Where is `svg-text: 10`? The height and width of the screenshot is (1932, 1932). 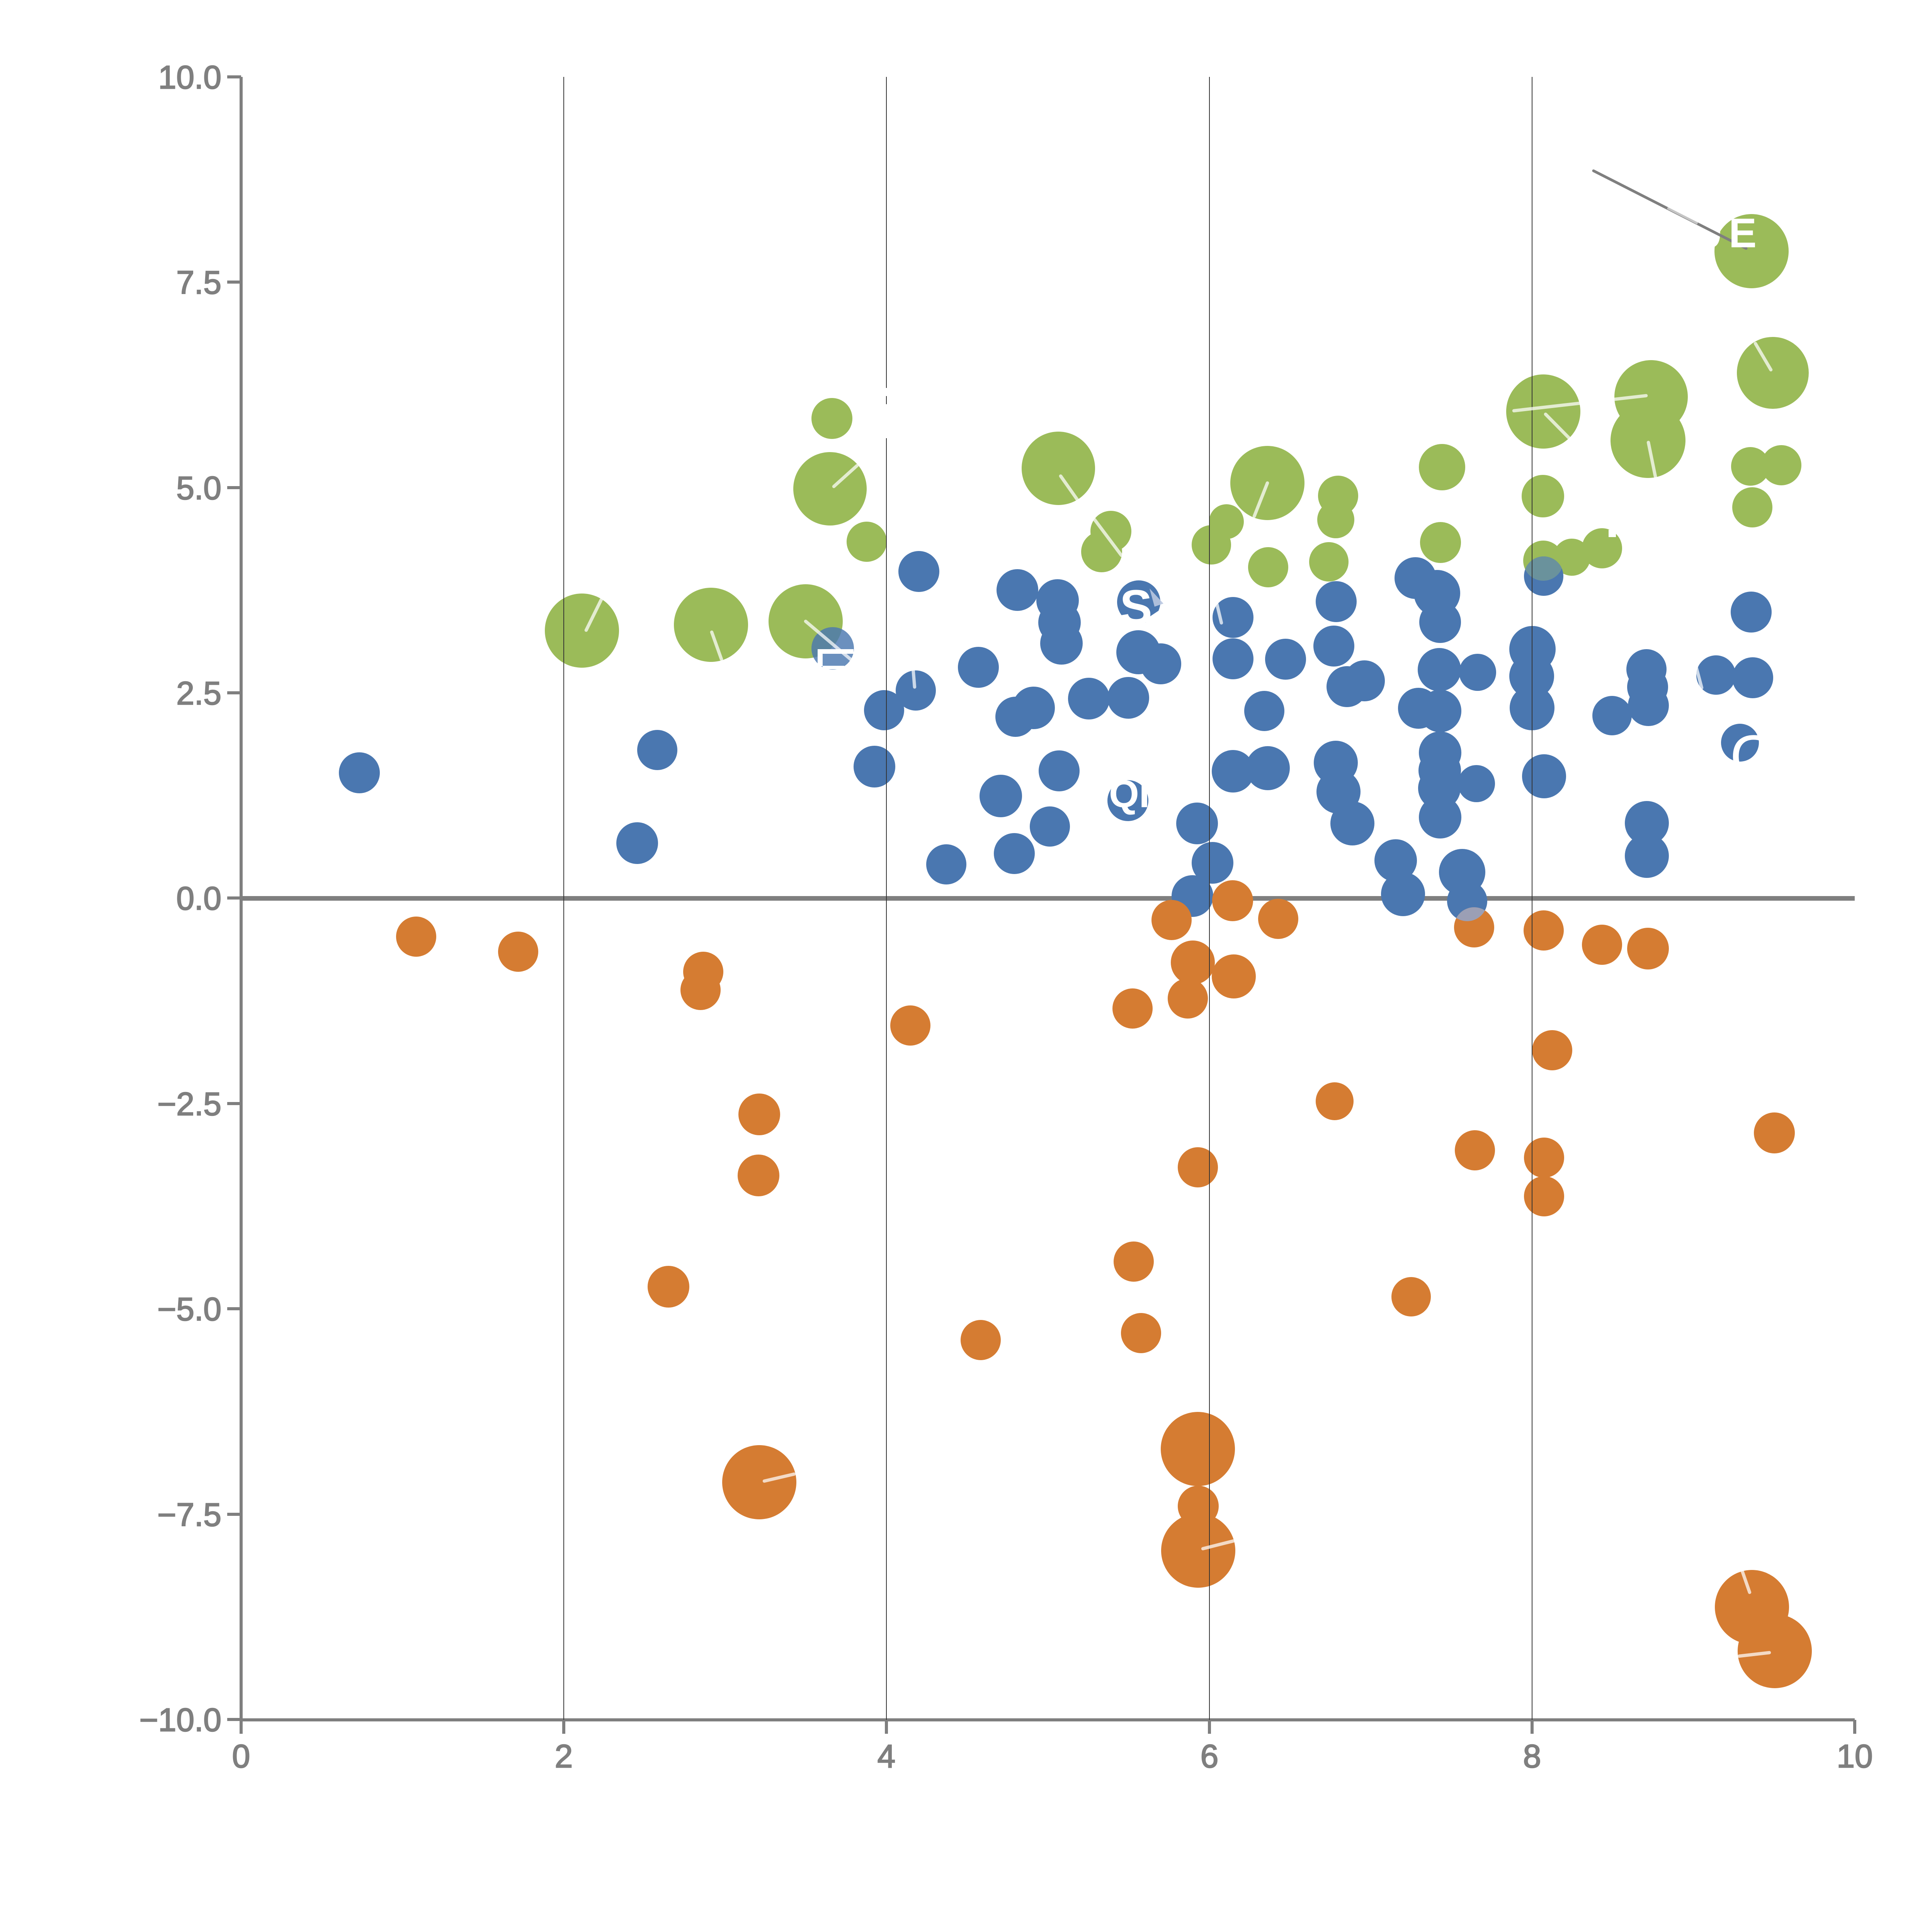
svg-text: 10 is located at coordinates (1855, 1756).